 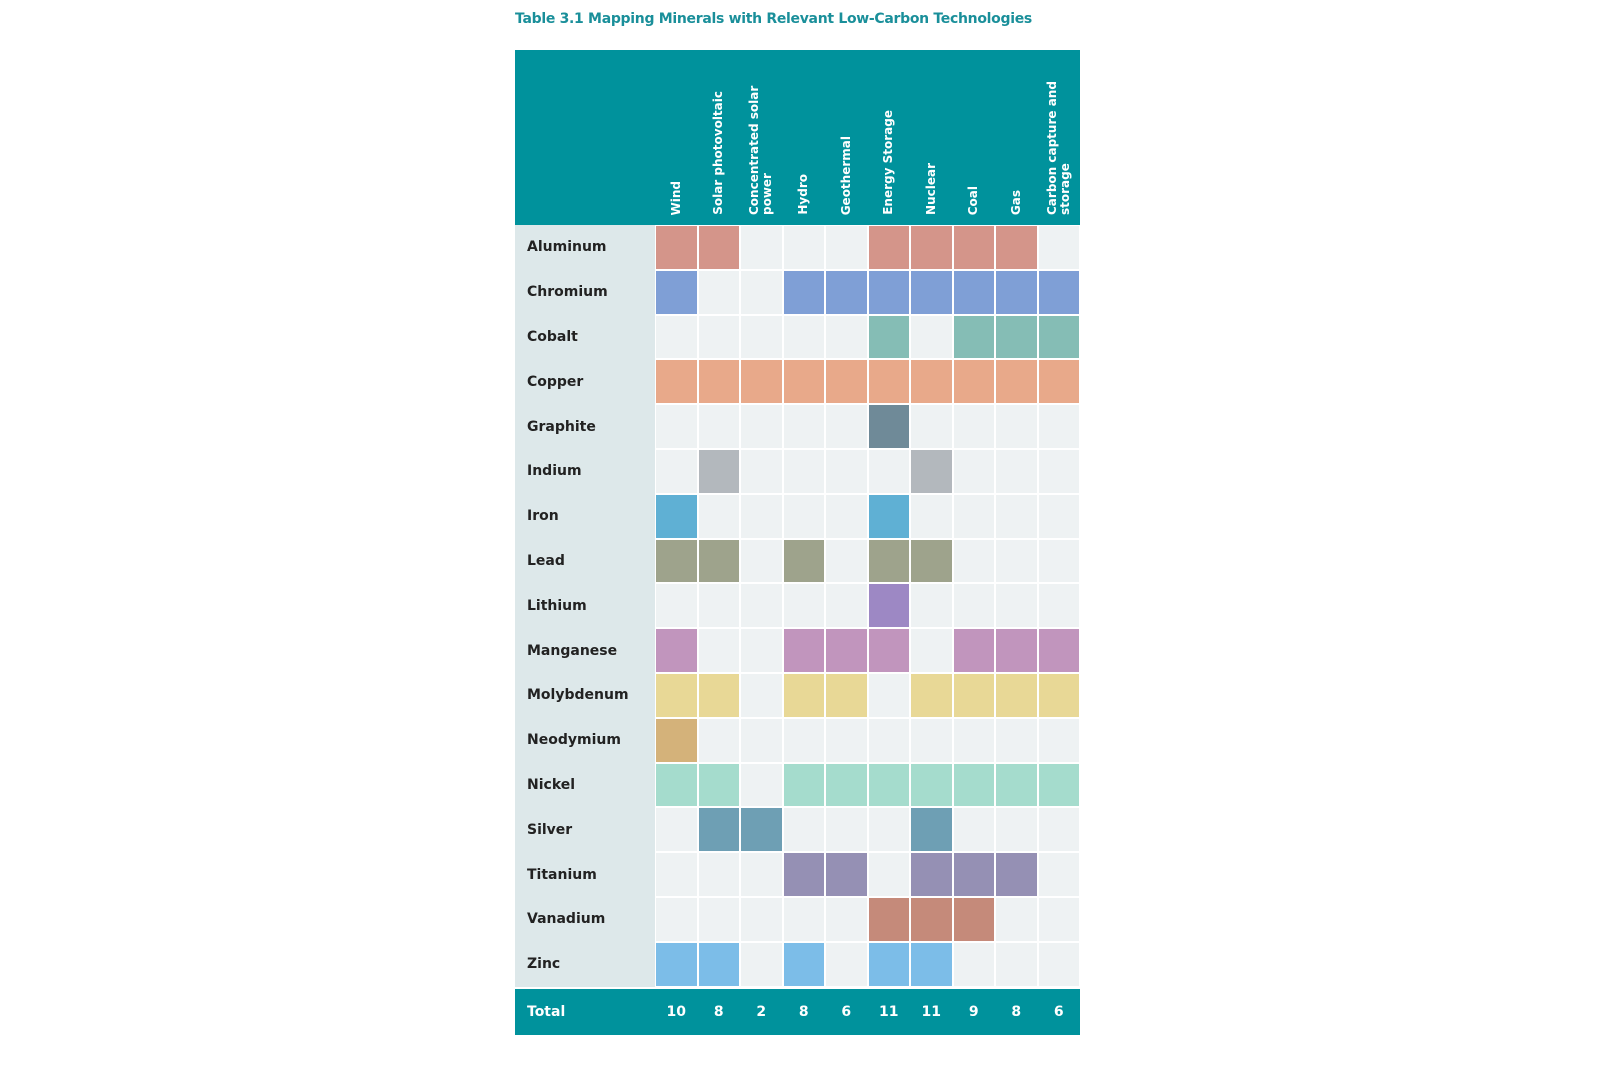 What do you see at coordinates (1016, 137) in the screenshot?
I see `column-header: Gas` at bounding box center [1016, 137].